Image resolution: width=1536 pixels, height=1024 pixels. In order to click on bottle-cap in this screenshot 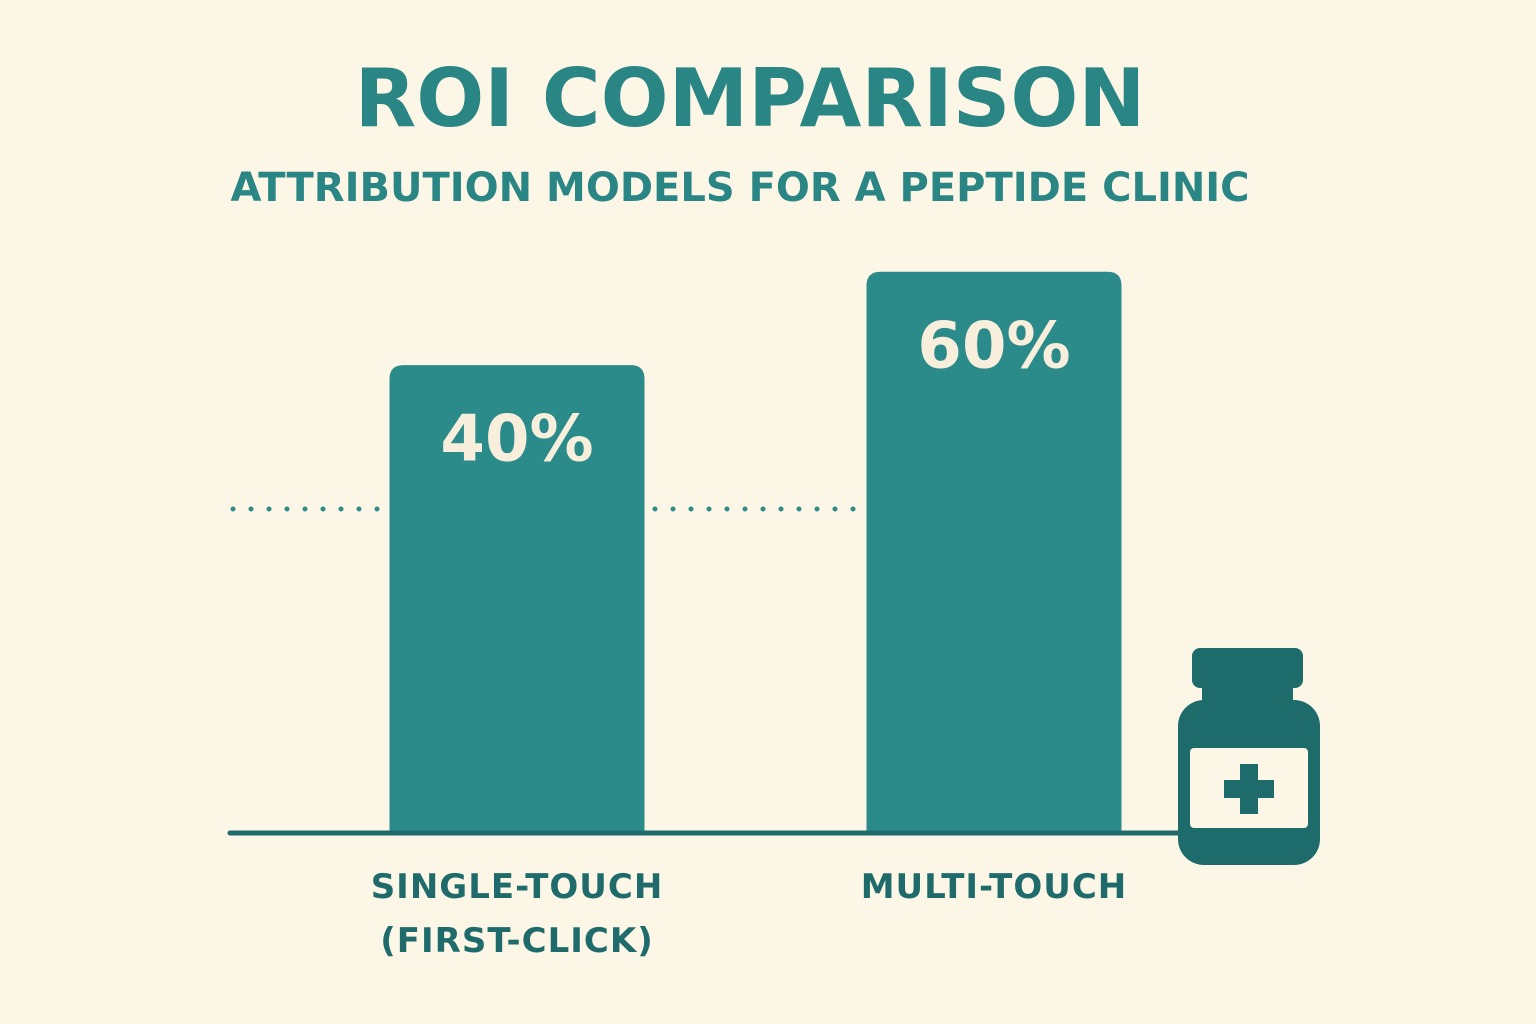, I will do `click(1247, 668)`.